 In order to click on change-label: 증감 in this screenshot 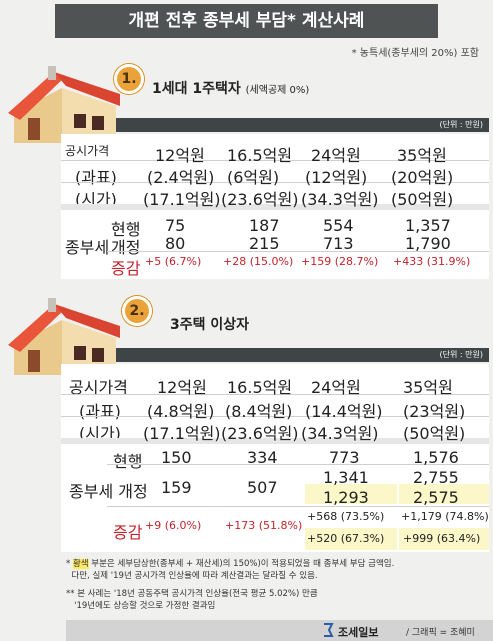, I will do `click(126, 268)`.